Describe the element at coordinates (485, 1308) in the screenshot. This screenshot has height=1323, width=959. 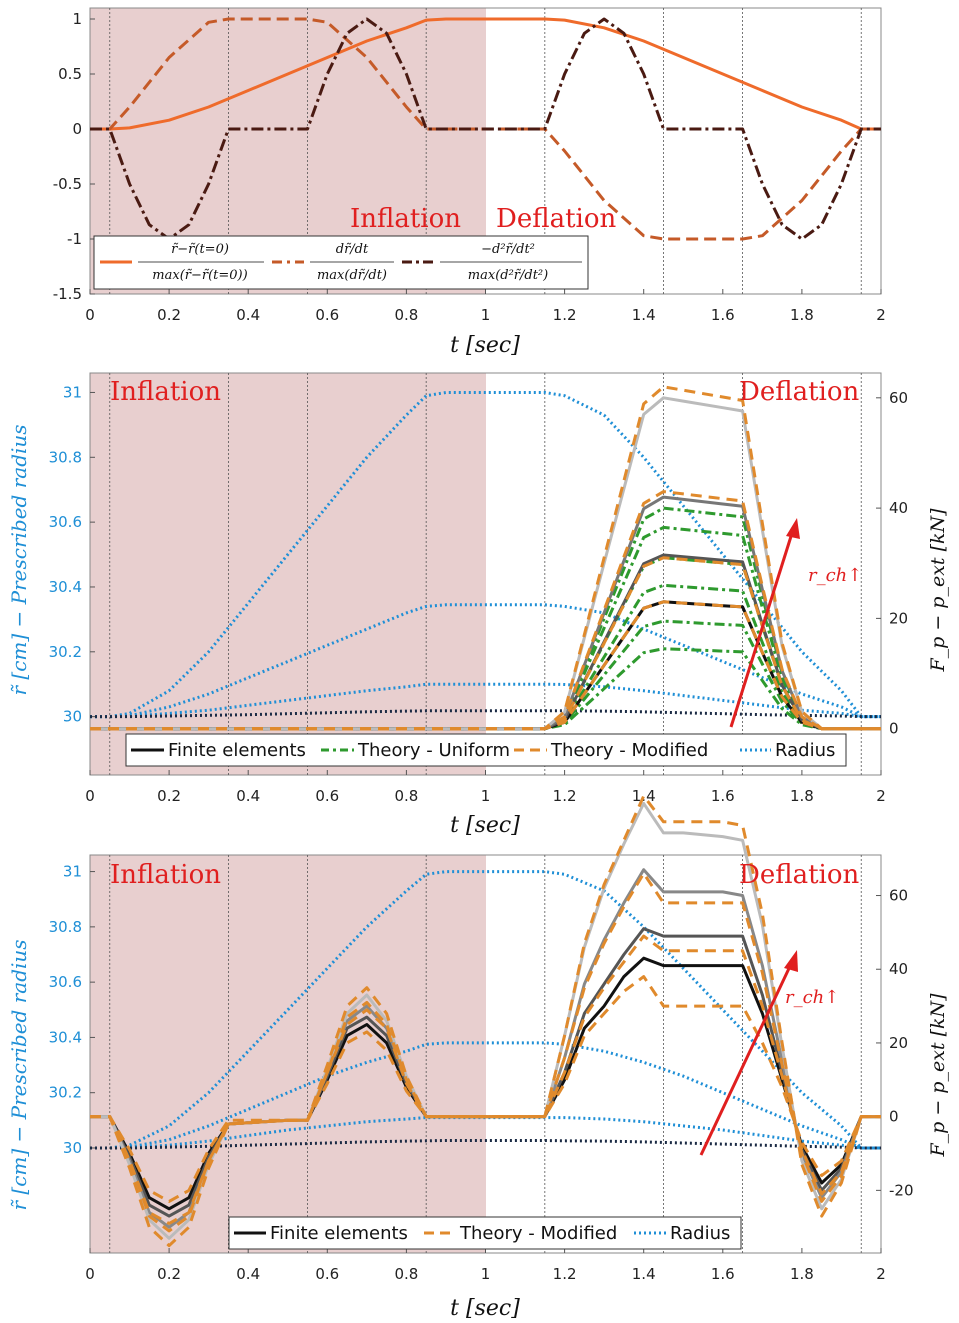
I see `panel-3-x-axis-label: t [sec]` at that location.